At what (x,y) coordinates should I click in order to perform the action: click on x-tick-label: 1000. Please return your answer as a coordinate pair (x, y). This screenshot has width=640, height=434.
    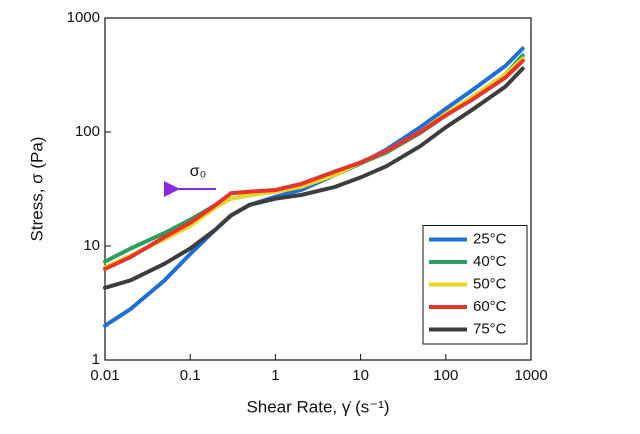
    Looking at the image, I should click on (530, 375).